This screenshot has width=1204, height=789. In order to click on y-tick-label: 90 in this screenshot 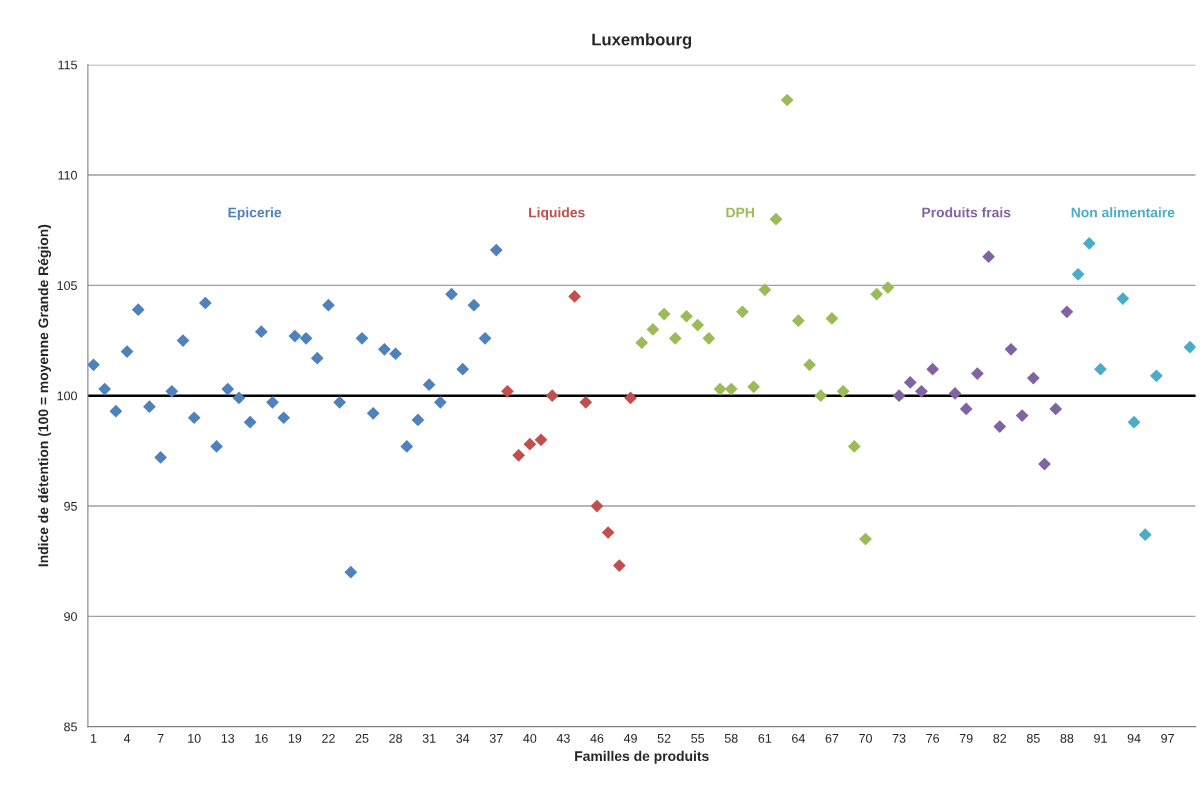, I will do `click(70, 616)`.